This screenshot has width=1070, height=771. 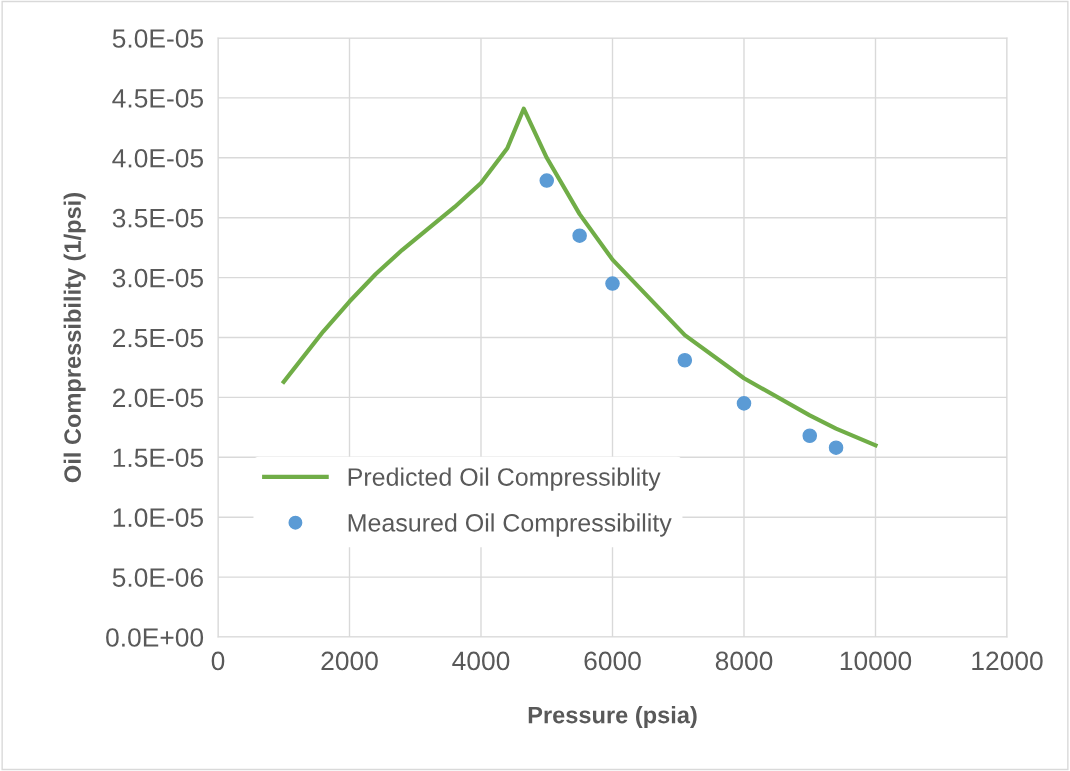 What do you see at coordinates (158, 218) in the screenshot?
I see `y-tick-label: 3.5E-05` at bounding box center [158, 218].